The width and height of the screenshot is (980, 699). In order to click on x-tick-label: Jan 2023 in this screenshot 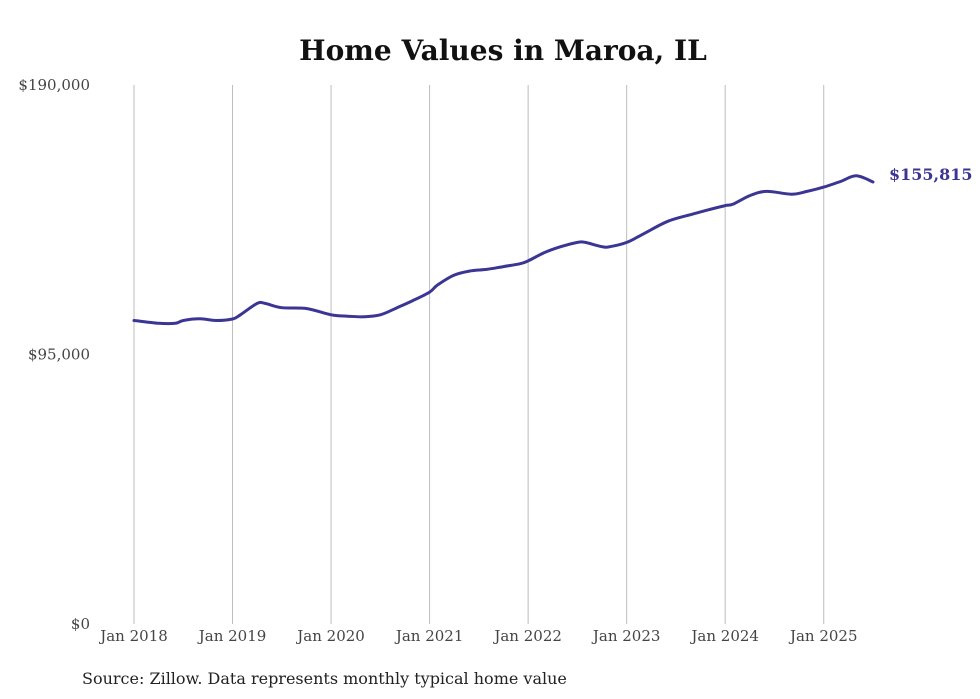, I will do `click(626, 636)`.